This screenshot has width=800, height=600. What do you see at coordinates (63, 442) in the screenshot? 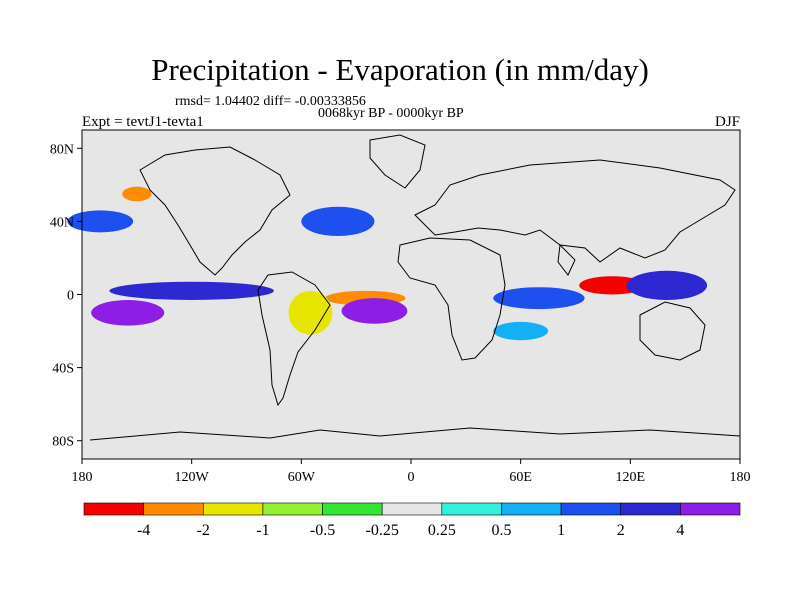
I see `y-tick-label: 80S` at bounding box center [63, 442].